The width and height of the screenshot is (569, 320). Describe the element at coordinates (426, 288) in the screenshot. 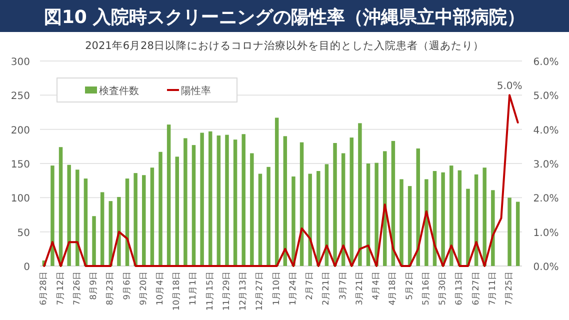

I see `x-tick-label: 5月16日` at that location.